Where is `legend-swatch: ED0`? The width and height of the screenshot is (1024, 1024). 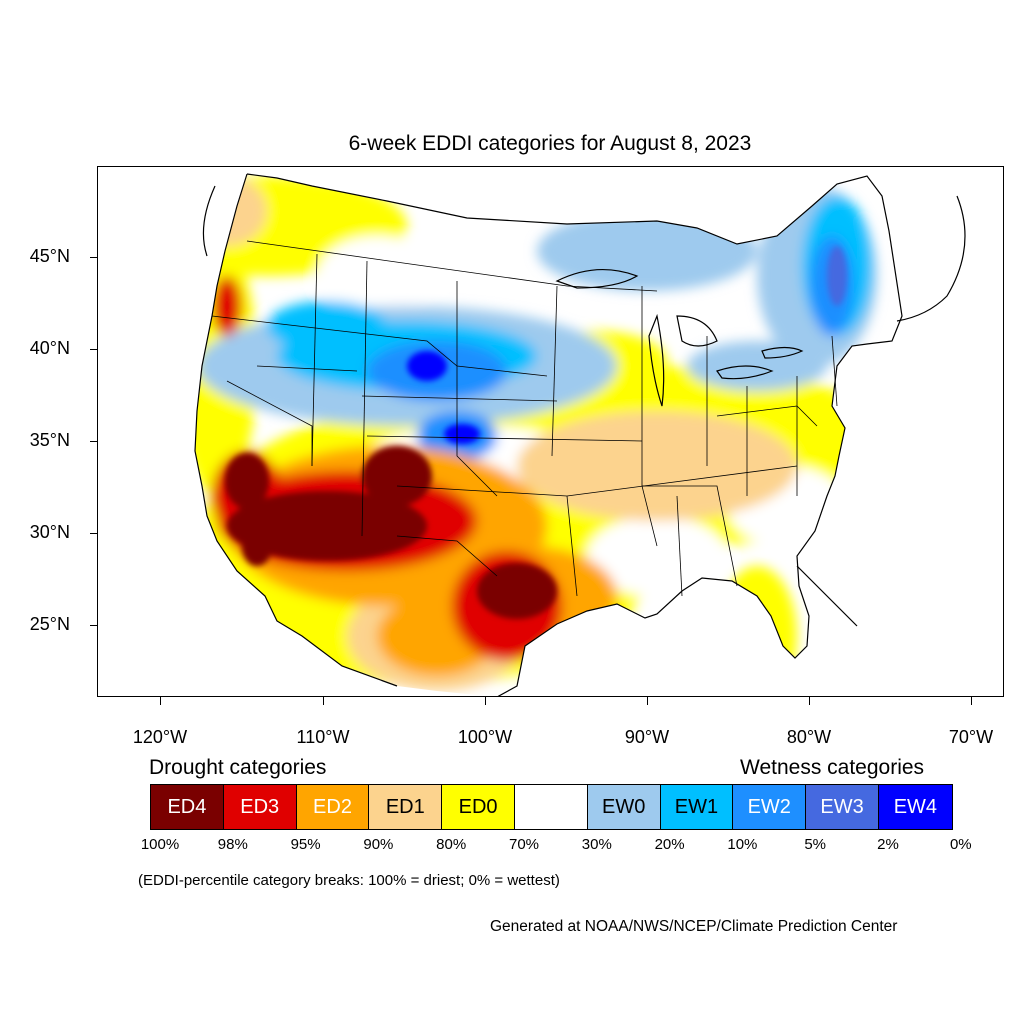 legend-swatch: ED0 is located at coordinates (478, 807).